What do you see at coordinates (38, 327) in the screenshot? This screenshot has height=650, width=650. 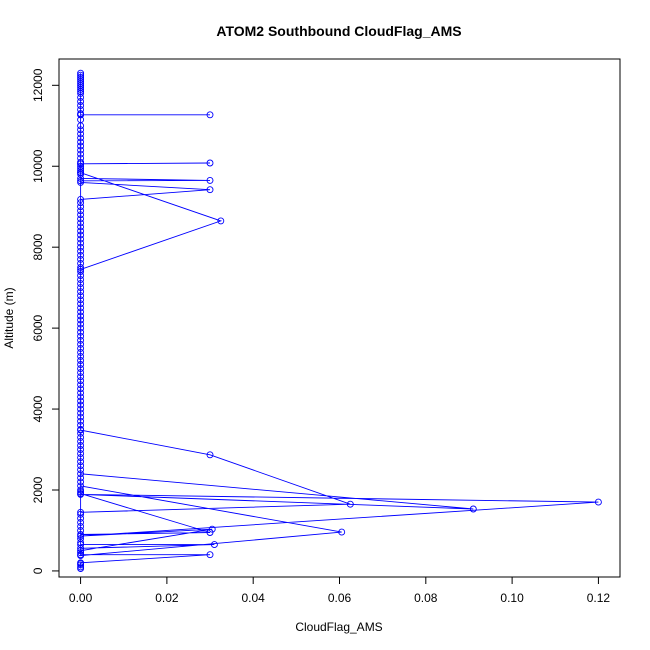 I see `y-tick-label: 6000` at bounding box center [38, 327].